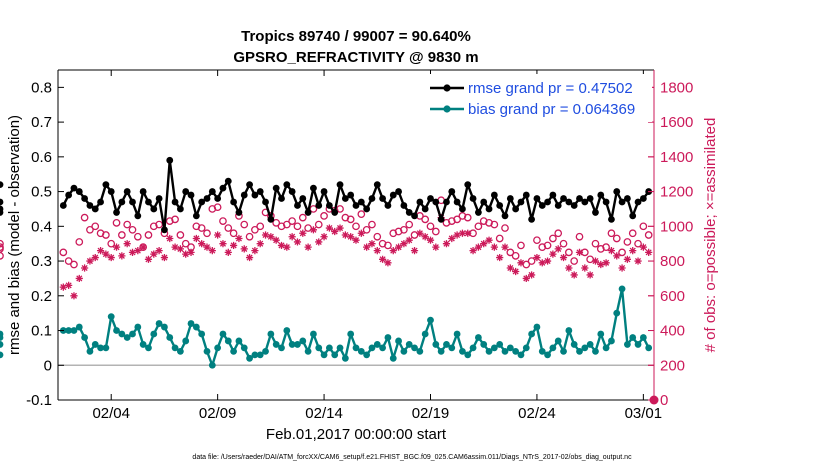  Describe the element at coordinates (537, 413) in the screenshot. I see `x-tick-label: 02/24` at that location.